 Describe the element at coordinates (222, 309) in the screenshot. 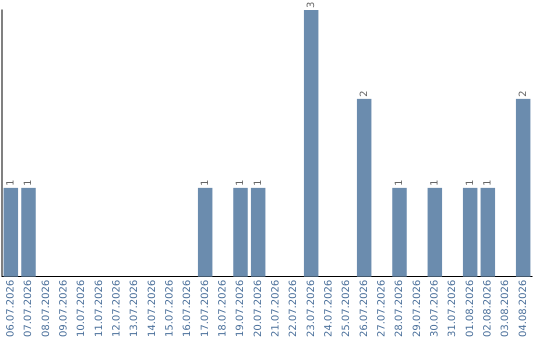

I see `x-tick-label: 18.07.2026` at that location.